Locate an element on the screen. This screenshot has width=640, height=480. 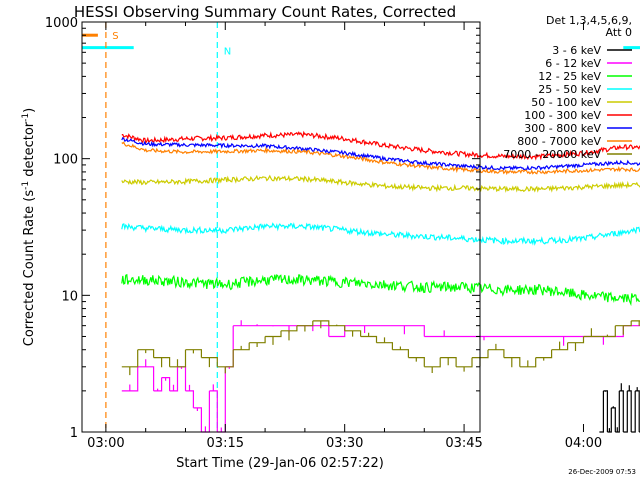
legend-header-detectors: Det 1,3,4,5,6,9, is located at coordinates (589, 20).